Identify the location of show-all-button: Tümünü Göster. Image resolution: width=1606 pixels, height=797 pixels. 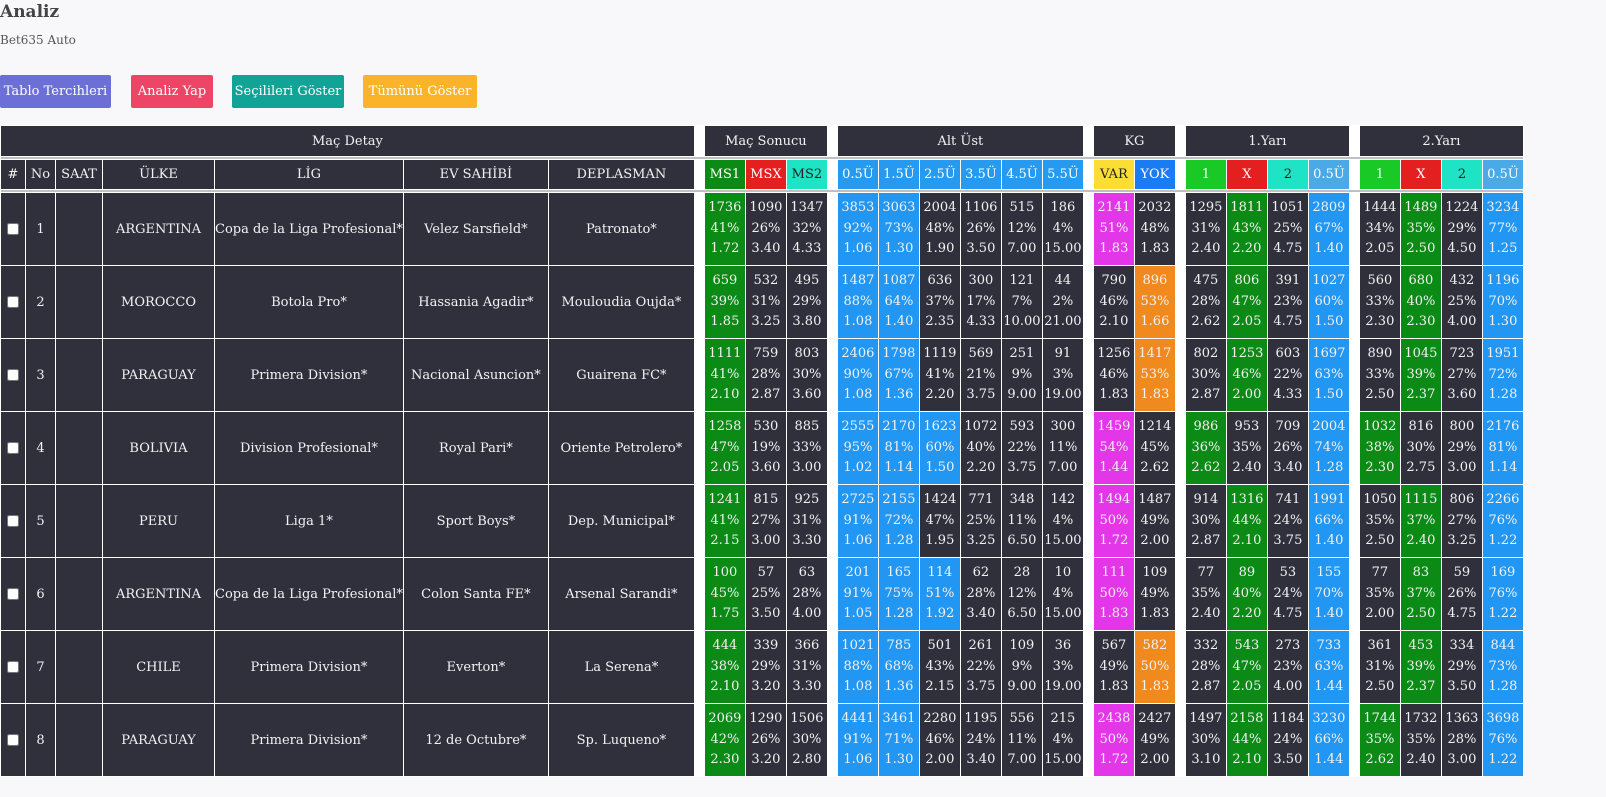
(420, 91).